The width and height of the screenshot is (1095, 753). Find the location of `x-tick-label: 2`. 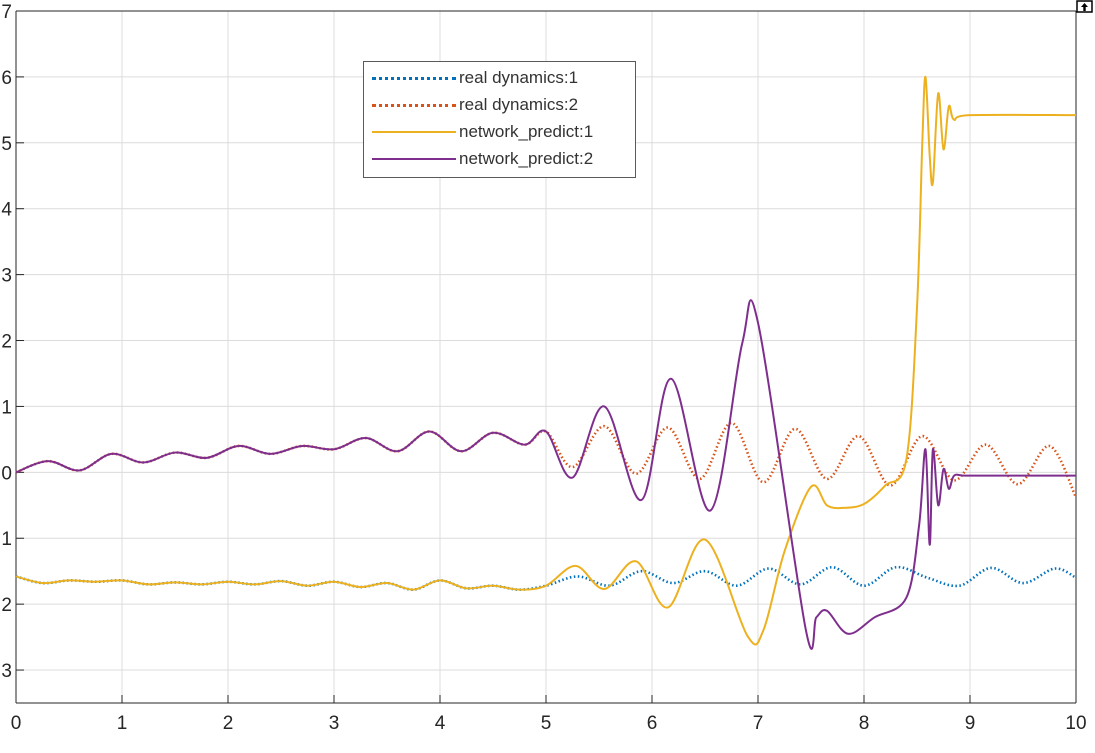

x-tick-label: 2 is located at coordinates (228, 723).